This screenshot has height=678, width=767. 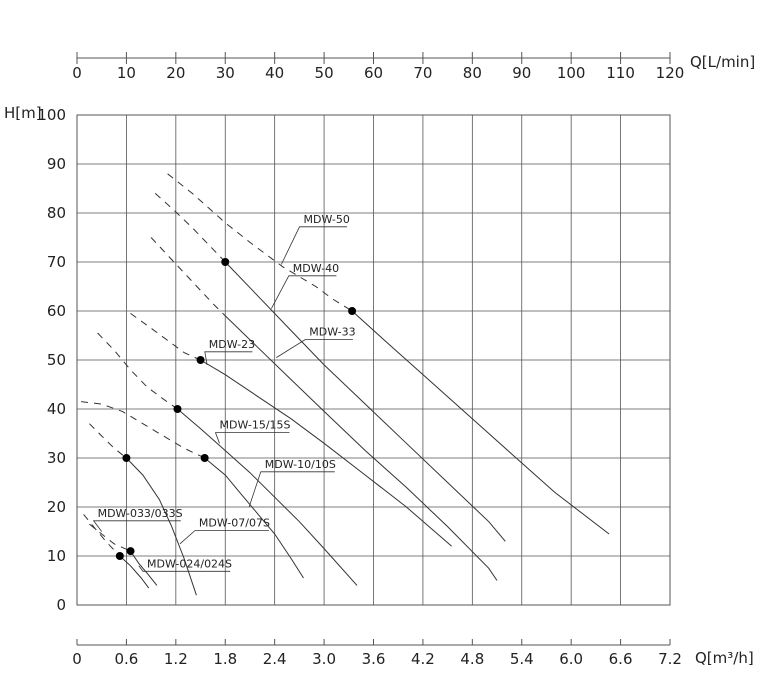 I want to click on x2-tick-label: 50, so click(x=324, y=73).